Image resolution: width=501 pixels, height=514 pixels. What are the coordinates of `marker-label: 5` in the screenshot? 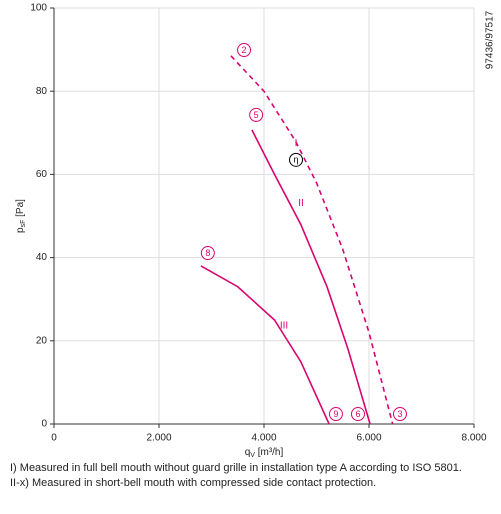 It's located at (256, 115).